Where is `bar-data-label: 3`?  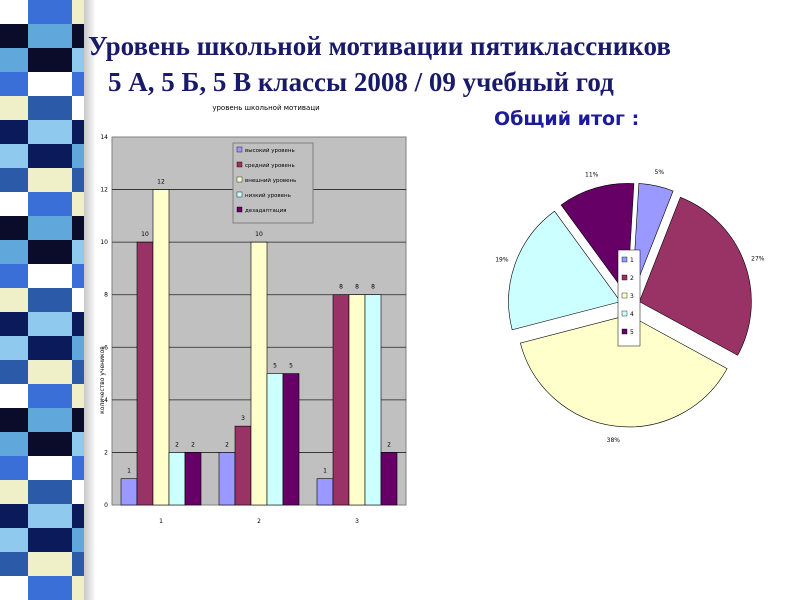
bar-data-label: 3 is located at coordinates (243, 418).